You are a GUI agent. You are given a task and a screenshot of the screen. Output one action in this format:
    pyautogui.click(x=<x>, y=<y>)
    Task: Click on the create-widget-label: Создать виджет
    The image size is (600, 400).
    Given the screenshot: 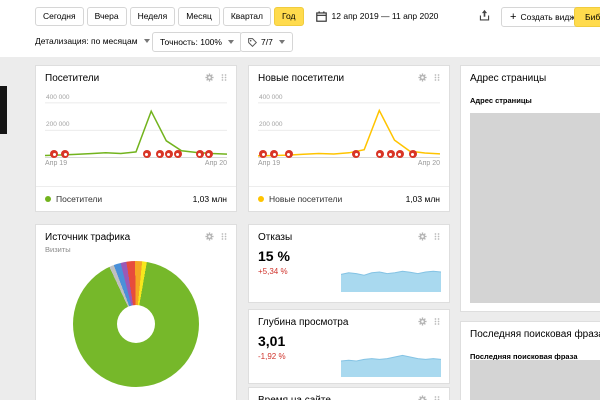 What is the action you would take?
    pyautogui.click(x=552, y=16)
    